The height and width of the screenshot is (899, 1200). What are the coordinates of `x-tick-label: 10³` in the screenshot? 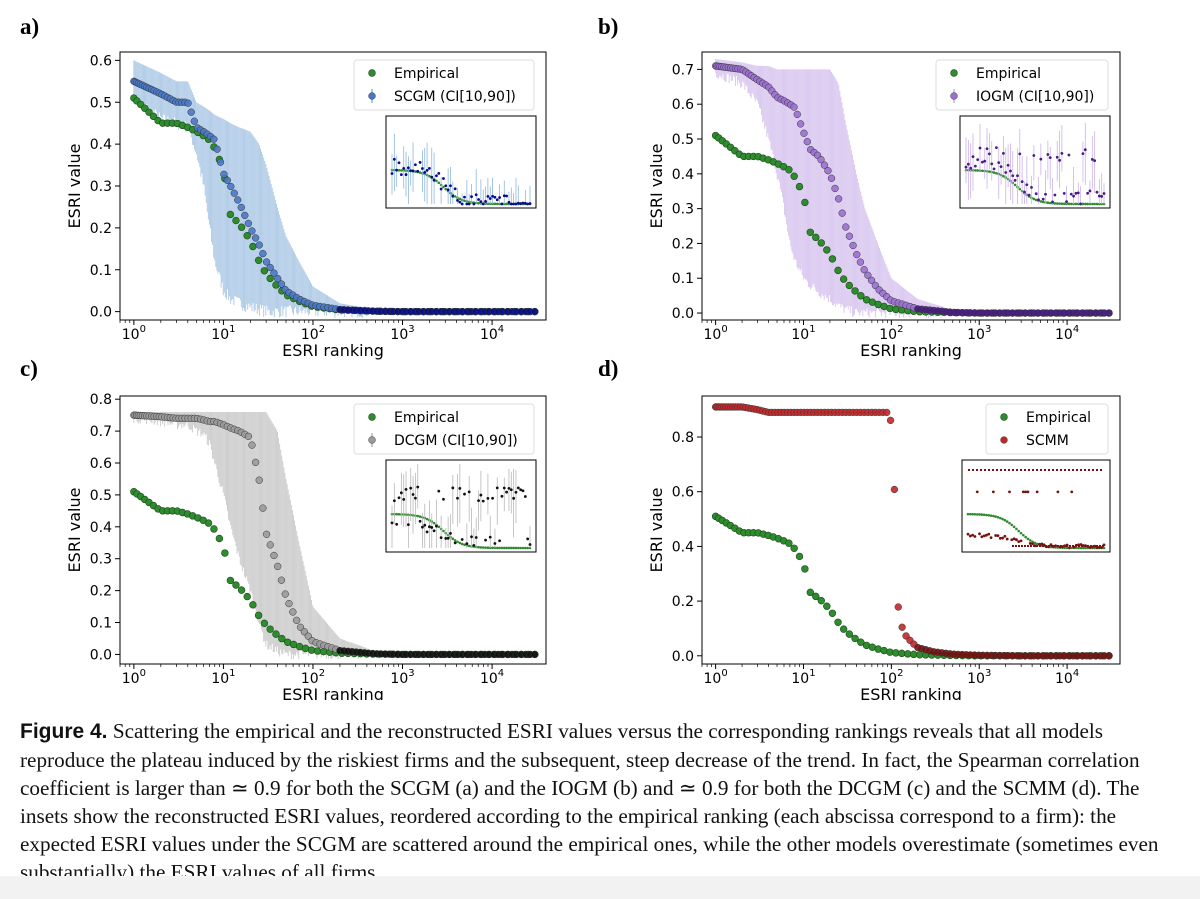 It's located at (402, 333).